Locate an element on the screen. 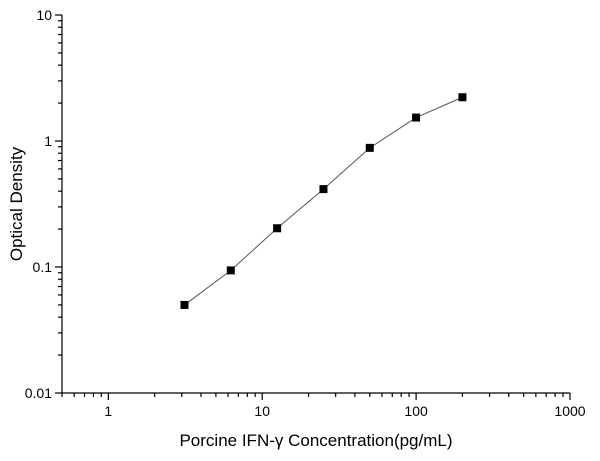  y-tick-label: 1 is located at coordinates (48, 141).